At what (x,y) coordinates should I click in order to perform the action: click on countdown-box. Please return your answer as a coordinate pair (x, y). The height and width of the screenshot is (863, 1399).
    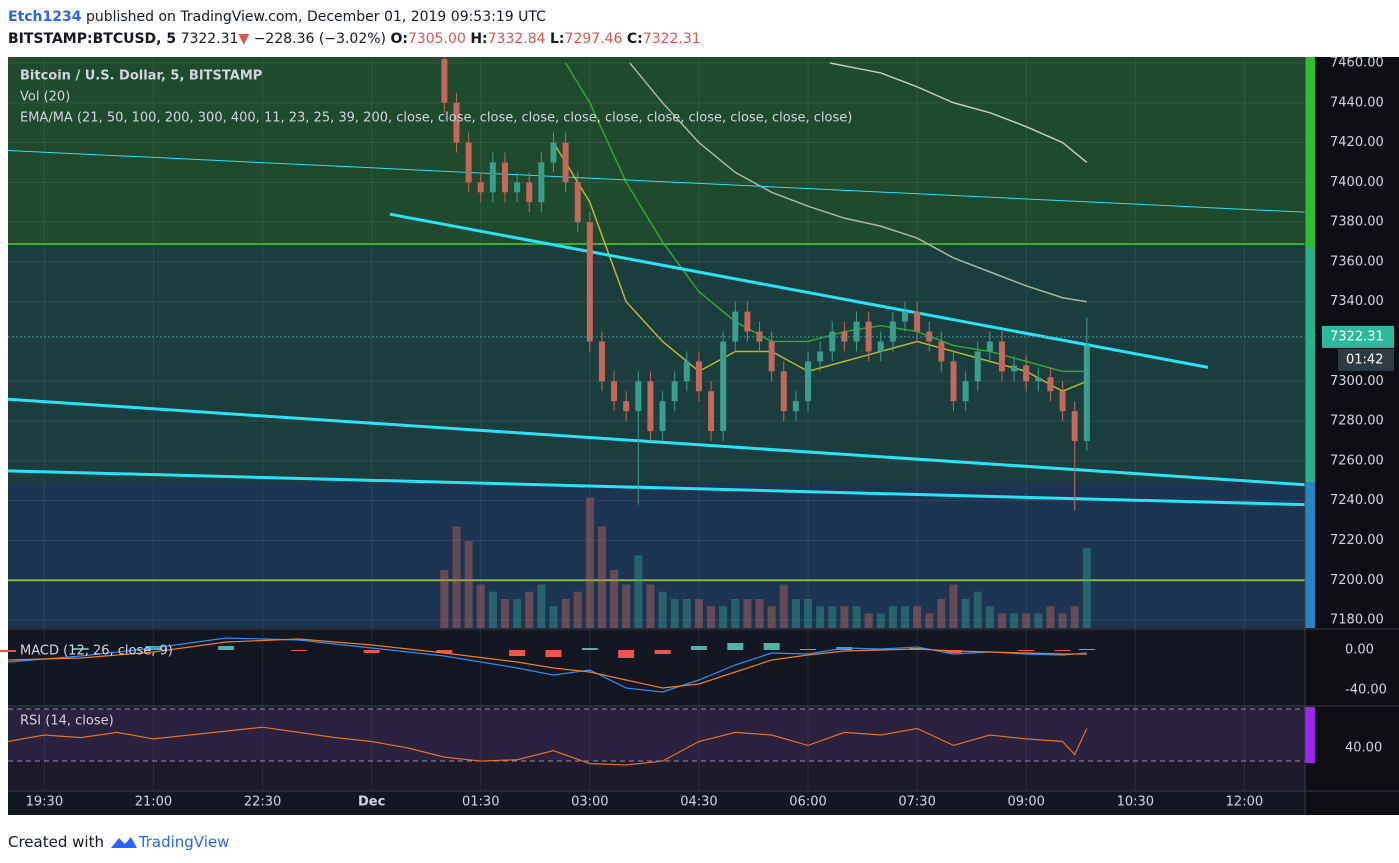
    Looking at the image, I should click on (1366, 359).